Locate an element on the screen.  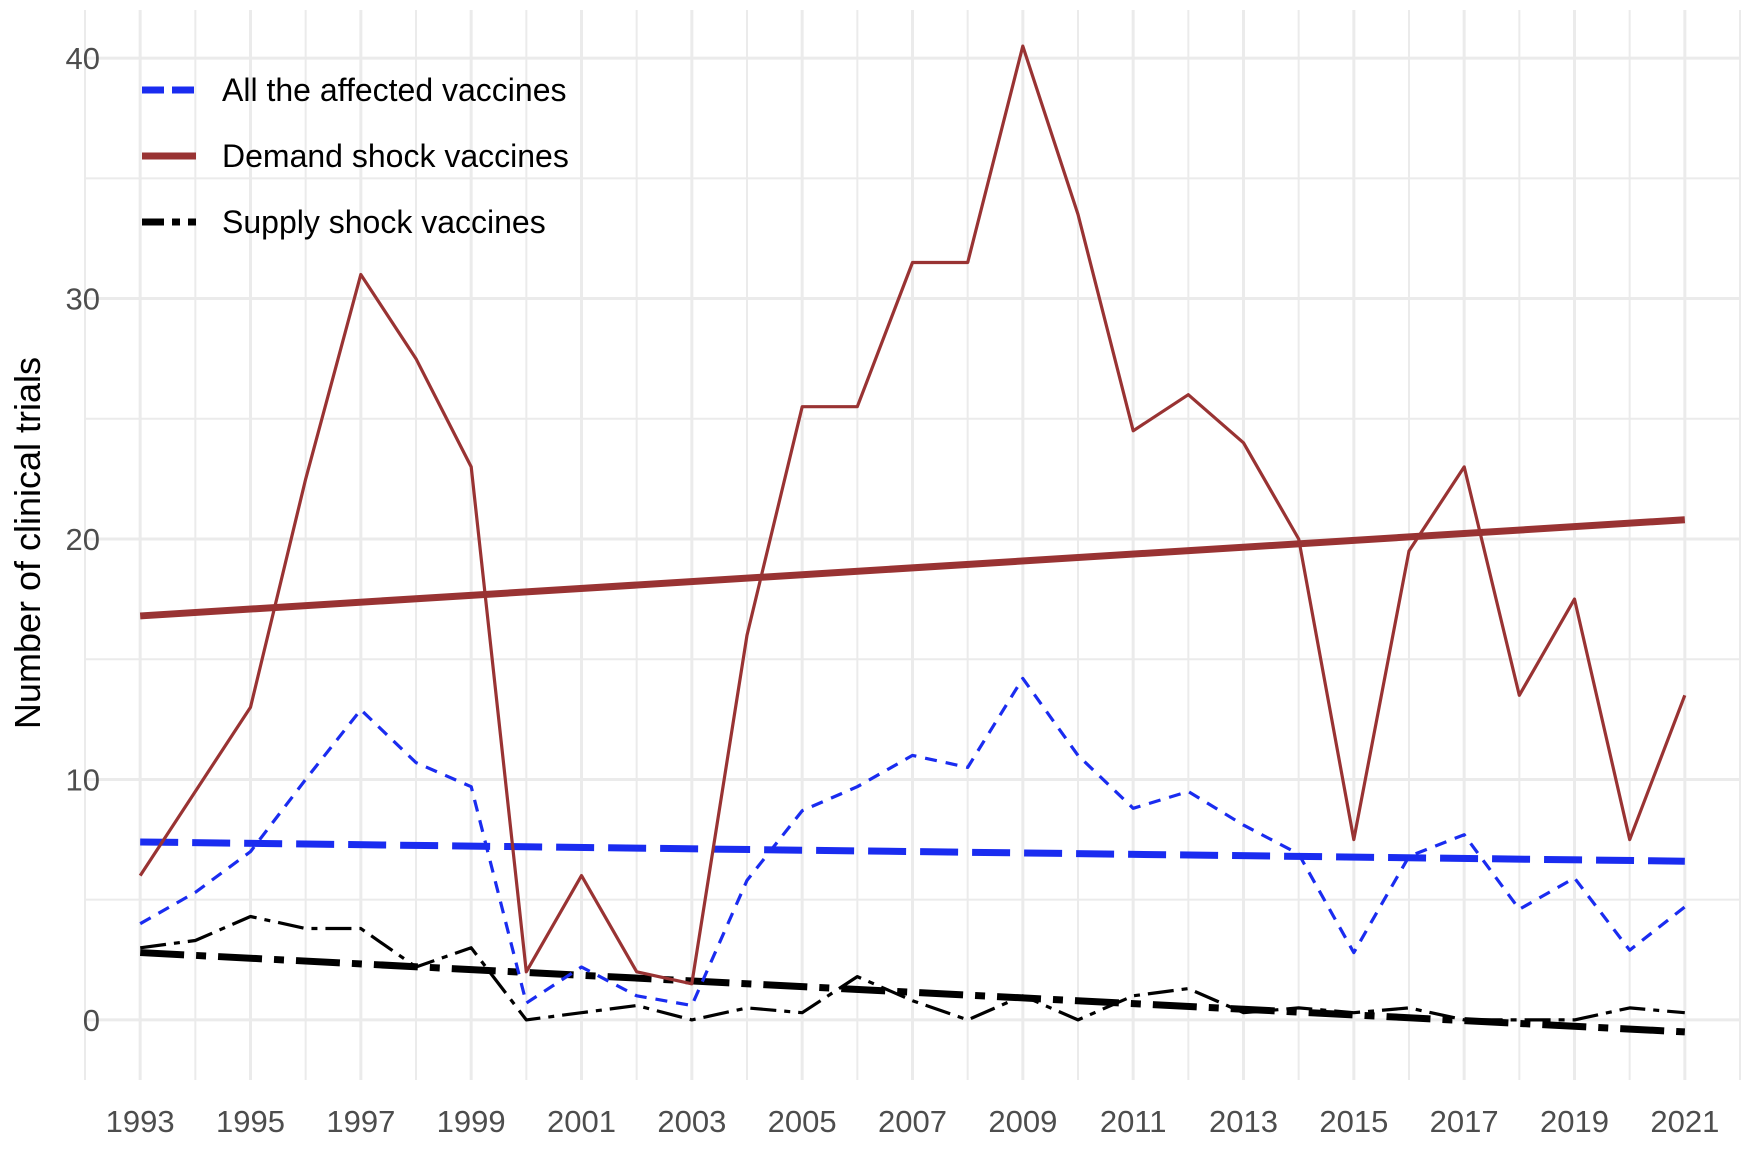
x-tick-label: 2001 is located at coordinates (581, 1121).